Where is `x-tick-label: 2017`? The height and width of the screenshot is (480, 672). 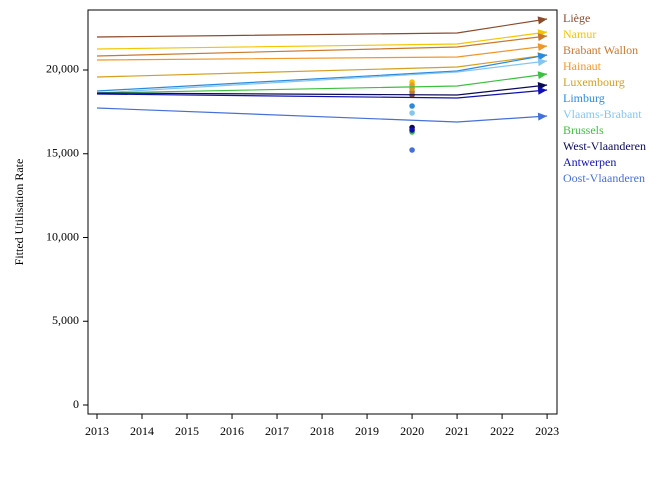
x-tick-label: 2017 is located at coordinates (277, 431).